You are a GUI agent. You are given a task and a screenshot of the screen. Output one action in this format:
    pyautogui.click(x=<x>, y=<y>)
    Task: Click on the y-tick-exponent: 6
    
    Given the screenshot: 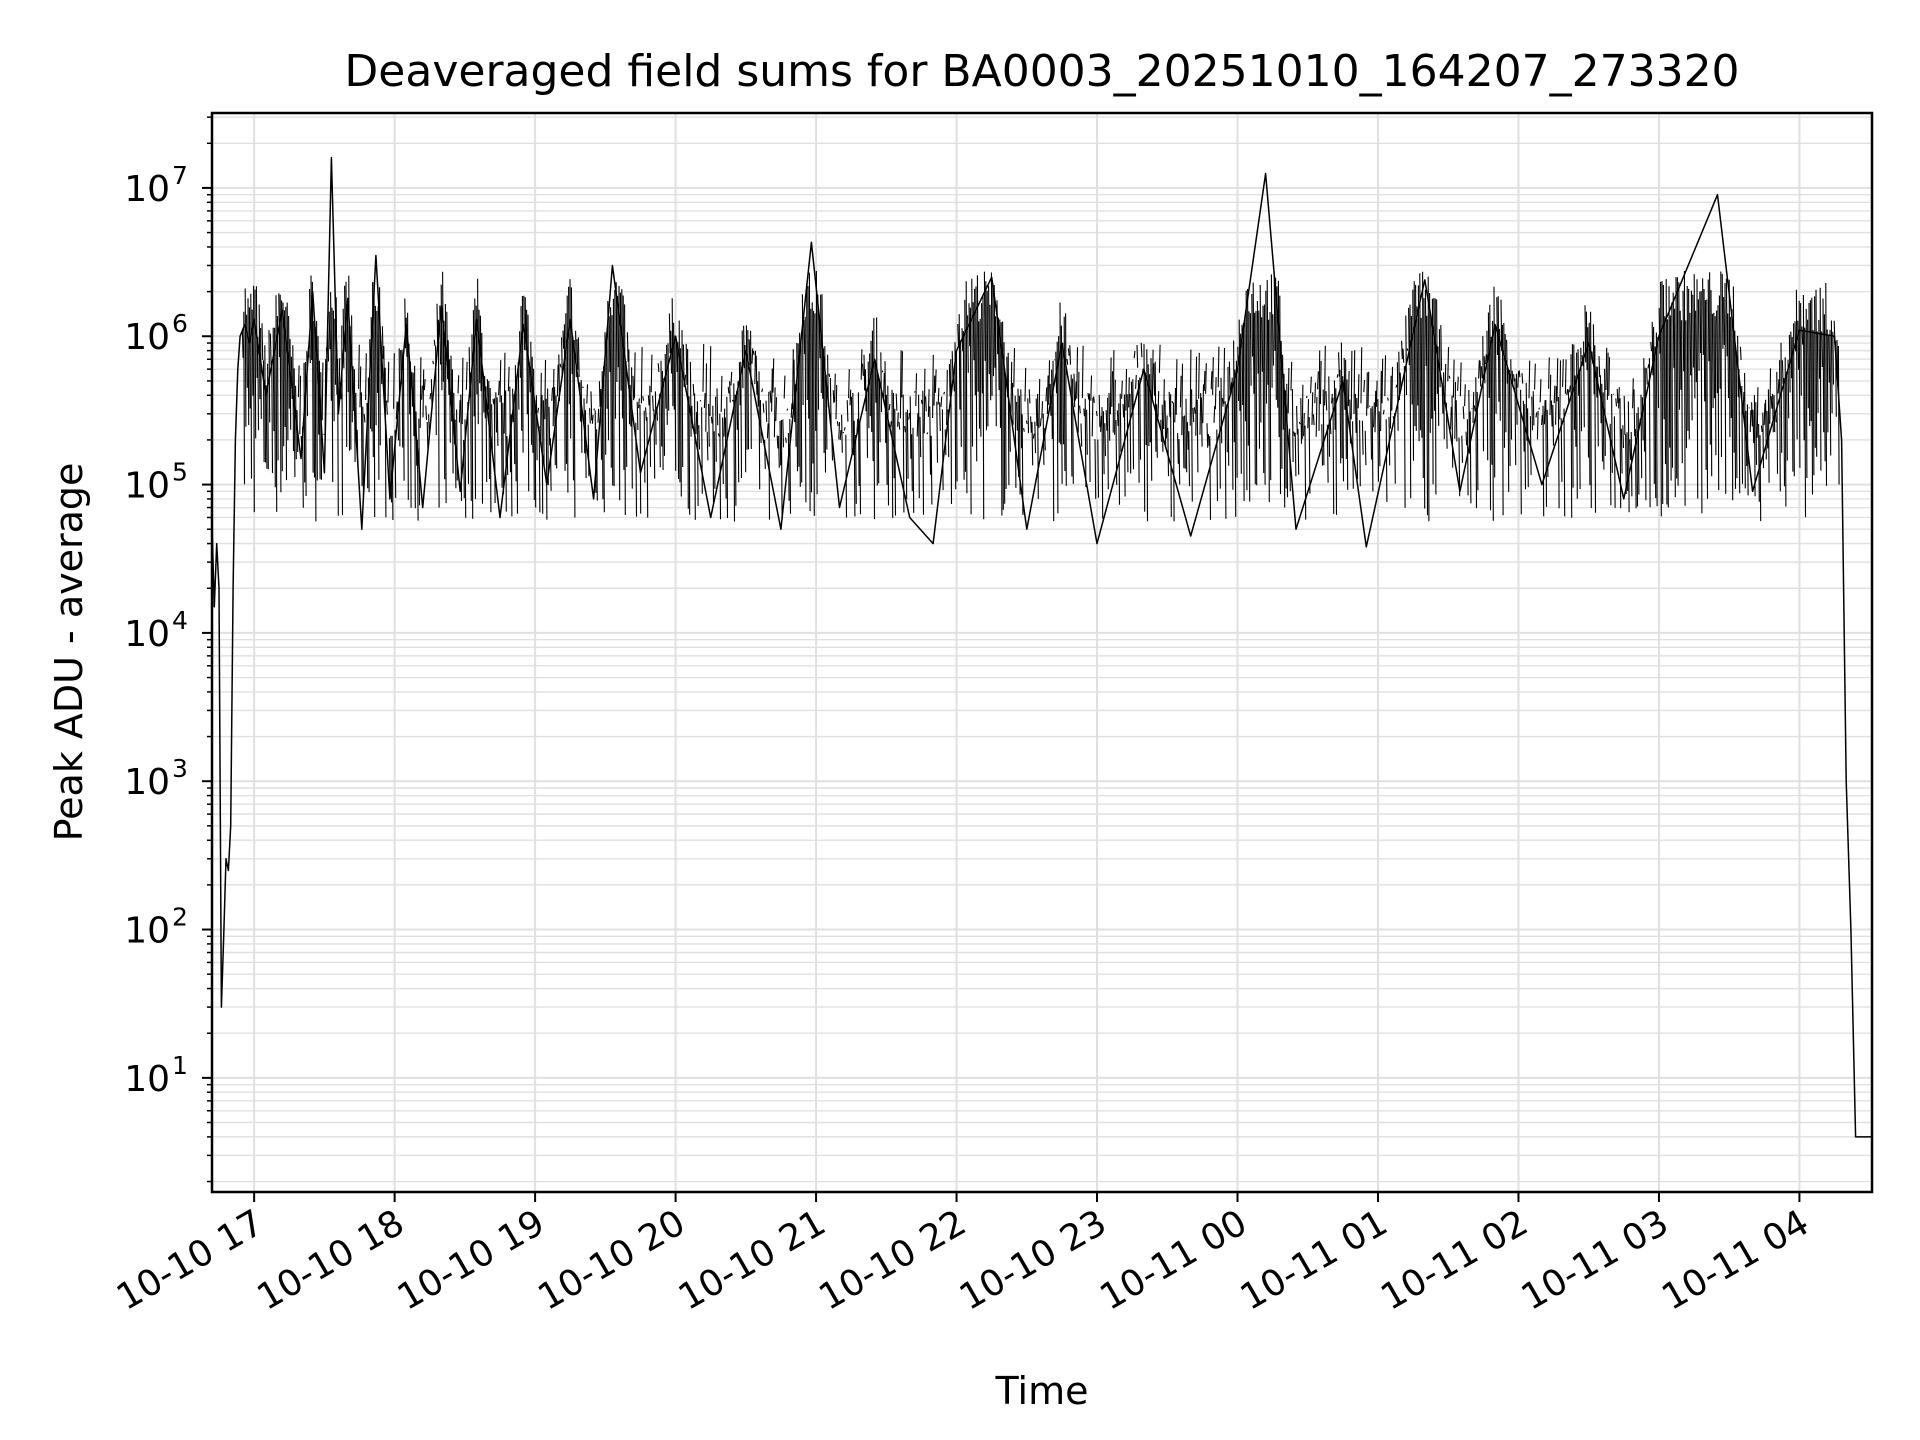 What is the action you would take?
    pyautogui.click(x=180, y=323)
    